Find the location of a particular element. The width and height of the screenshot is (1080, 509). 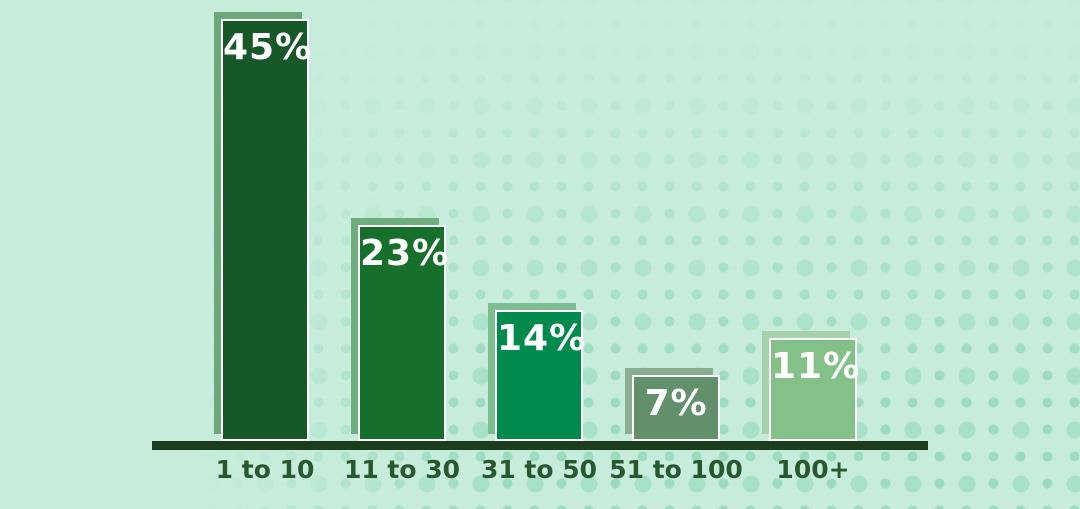

bar-category-label: 31 to 50 is located at coordinates (539, 469).